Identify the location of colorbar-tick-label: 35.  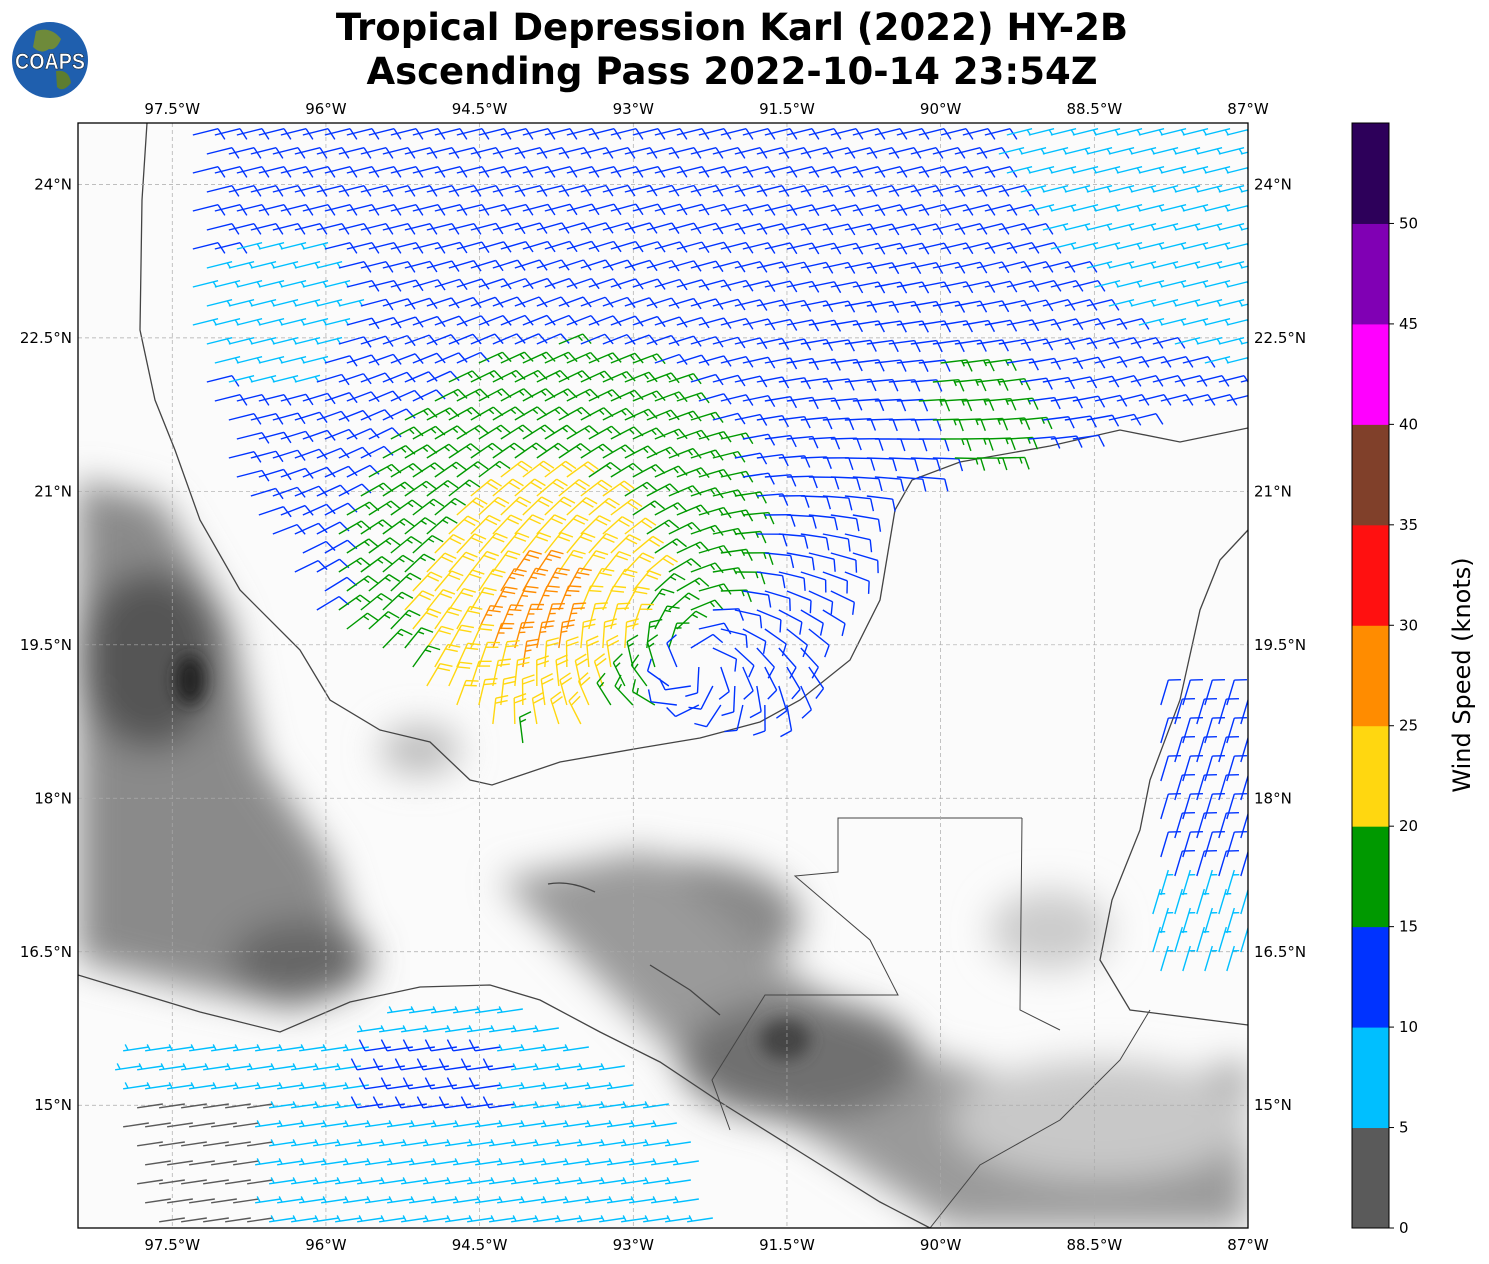
(1408, 525).